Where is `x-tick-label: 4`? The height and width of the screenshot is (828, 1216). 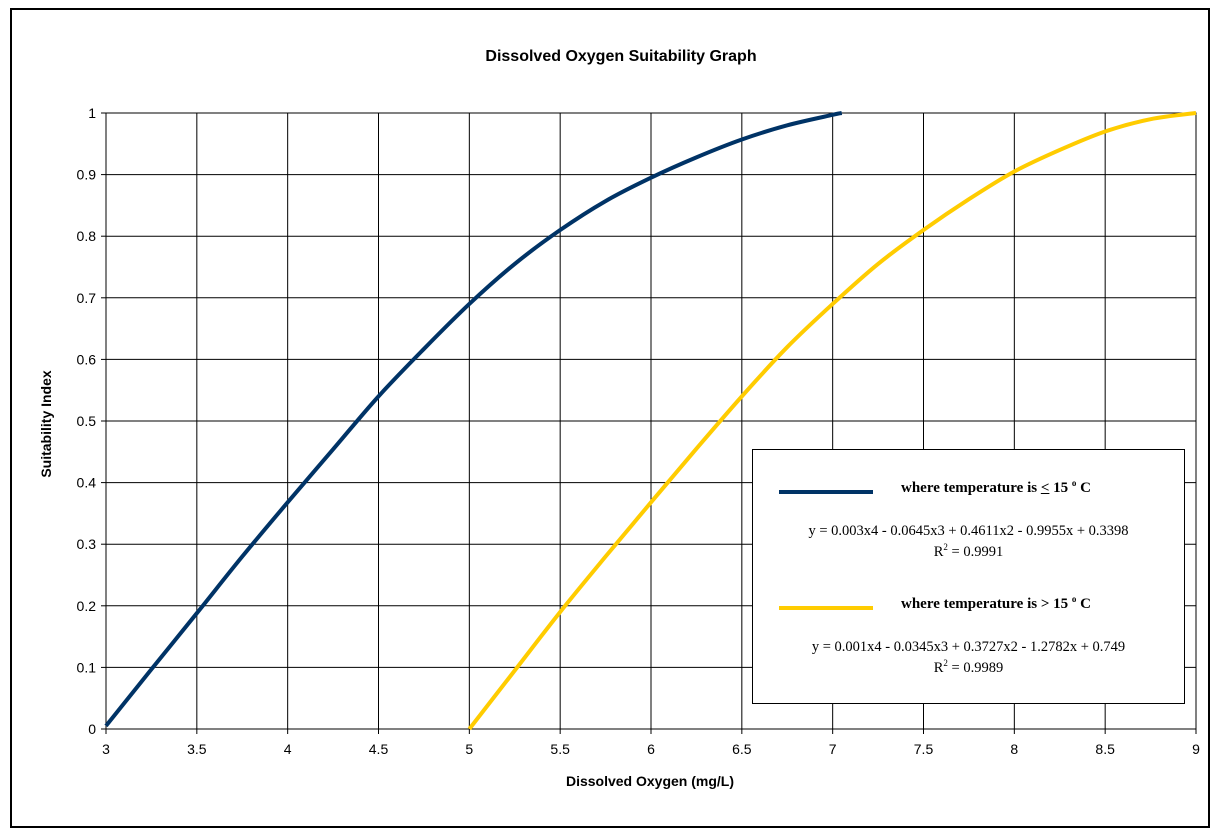 x-tick-label: 4 is located at coordinates (288, 749).